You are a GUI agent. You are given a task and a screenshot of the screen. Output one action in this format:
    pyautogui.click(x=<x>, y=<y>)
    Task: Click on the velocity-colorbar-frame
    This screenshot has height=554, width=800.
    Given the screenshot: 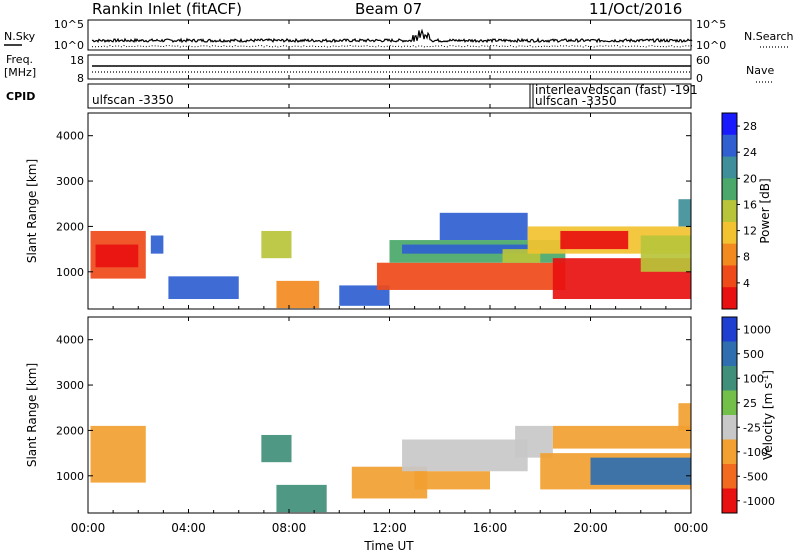 What is the action you would take?
    pyautogui.click(x=729, y=415)
    